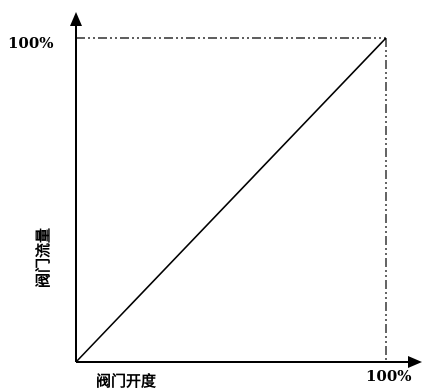  What do you see at coordinates (31, 43) in the screenshot?
I see `y-max-label: 100%` at bounding box center [31, 43].